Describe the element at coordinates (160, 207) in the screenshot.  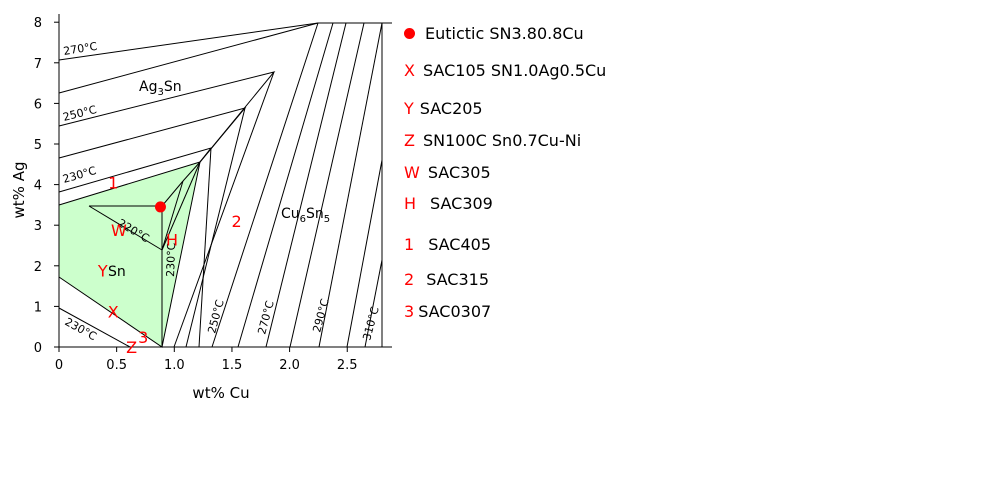
I see `eutectic-marker` at that location.